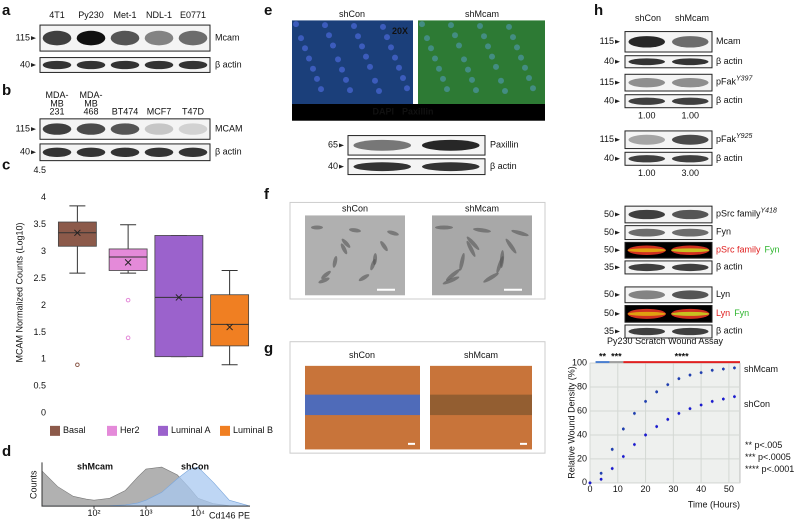 The height and width of the screenshot is (520, 800). What do you see at coordinates (603, 356) in the screenshot?
I see `significance-label: **` at bounding box center [603, 356].